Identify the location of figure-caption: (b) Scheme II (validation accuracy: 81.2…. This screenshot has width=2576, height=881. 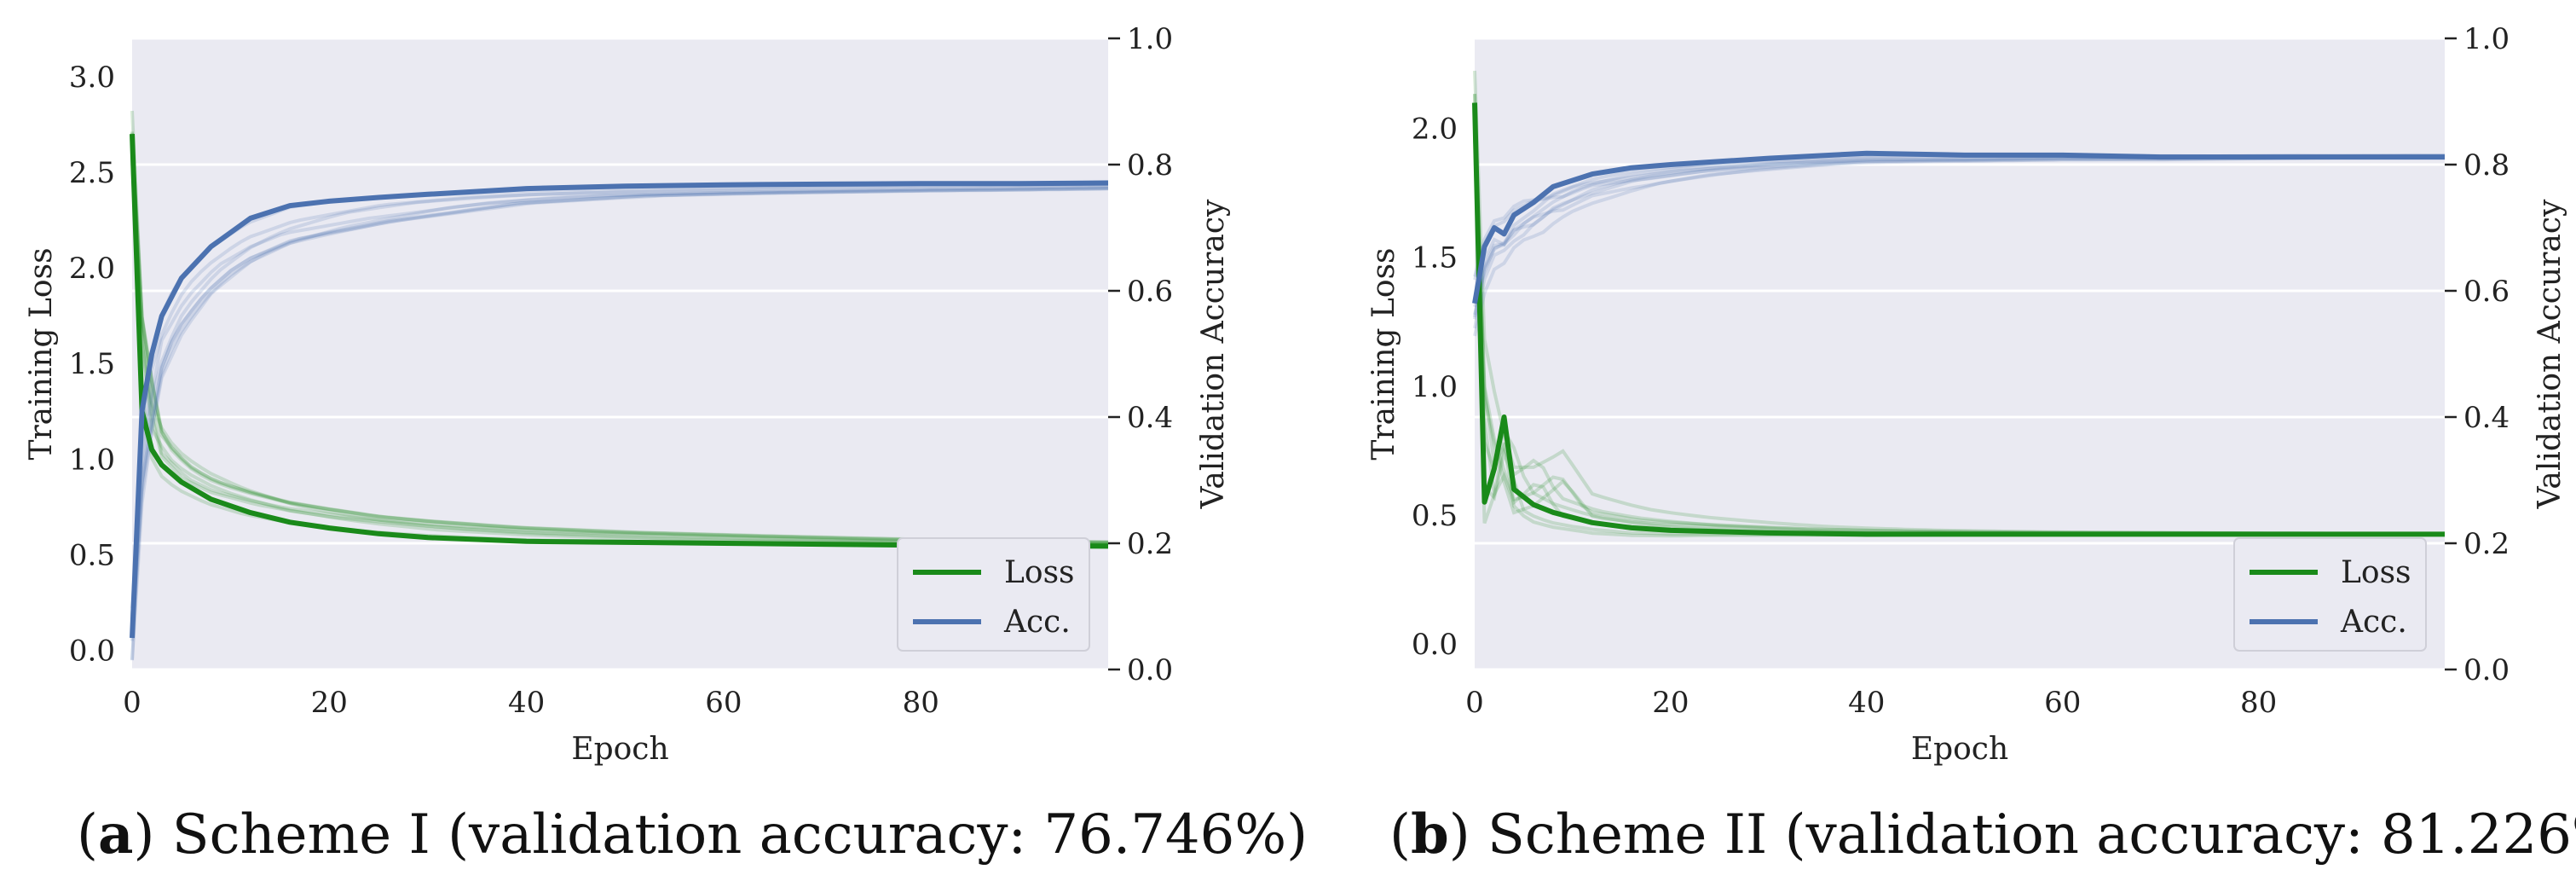
(1982, 835).